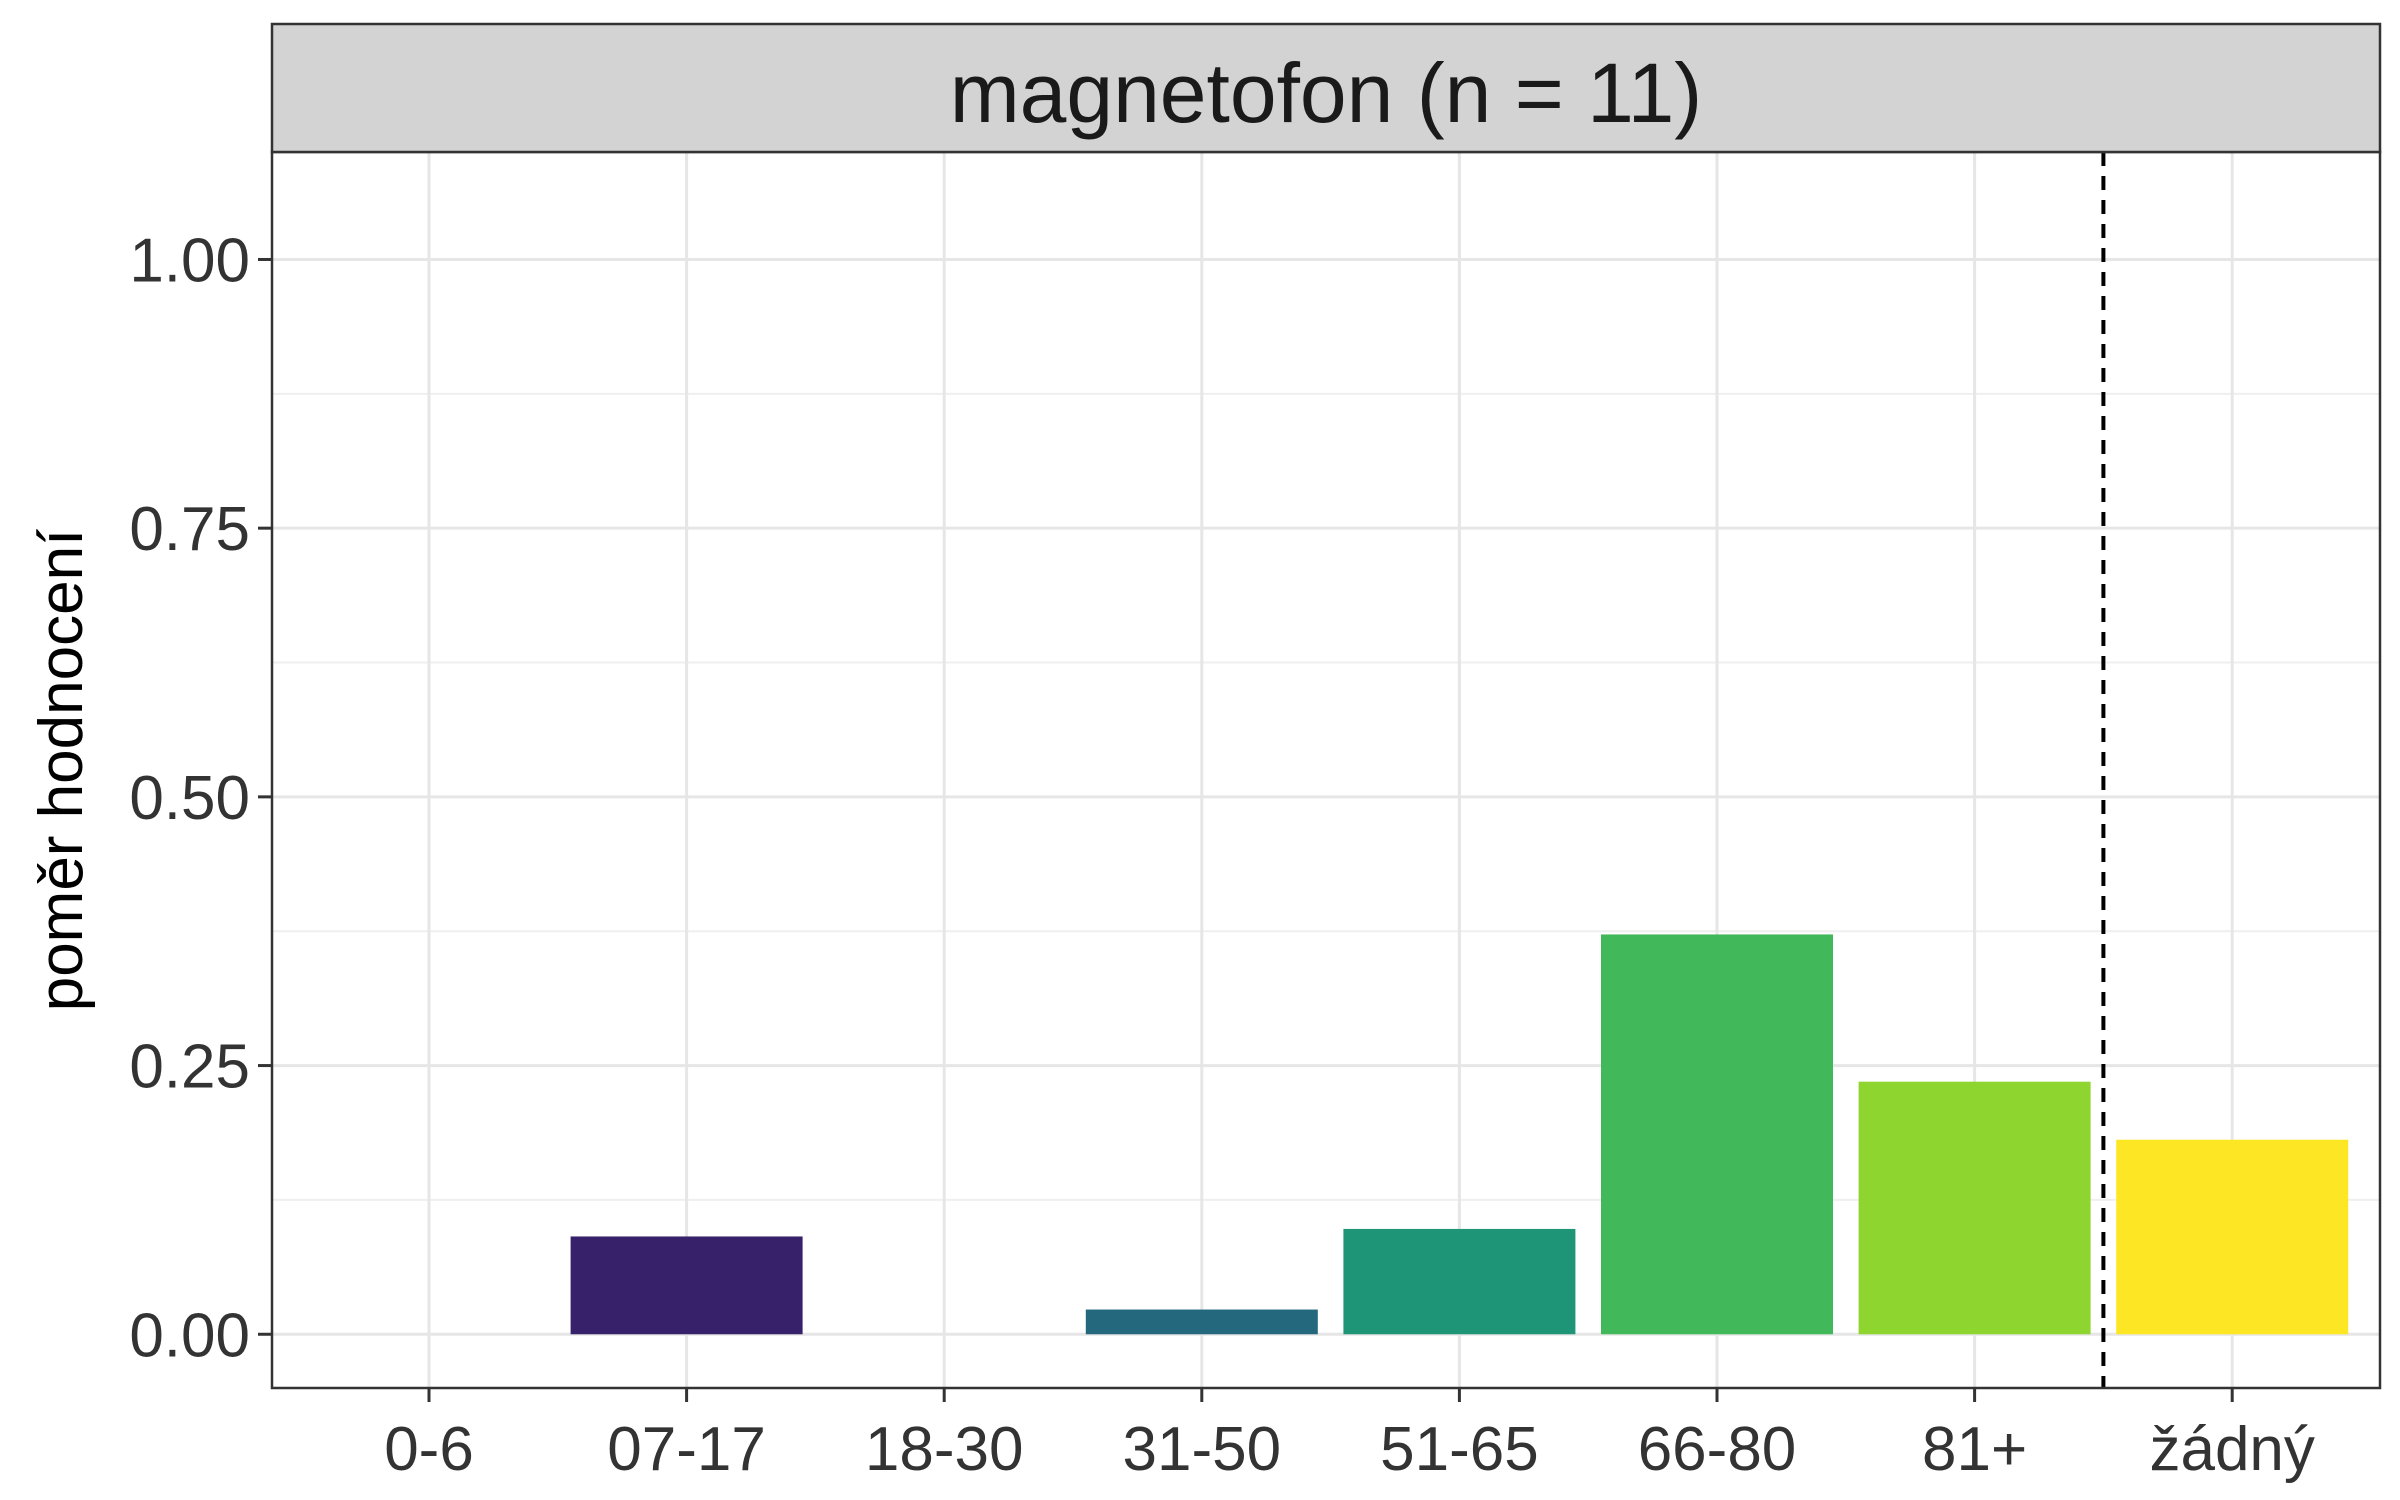 The image size is (2400, 1500). What do you see at coordinates (189, 1067) in the screenshot?
I see `y-tick-label: 0.25` at bounding box center [189, 1067].